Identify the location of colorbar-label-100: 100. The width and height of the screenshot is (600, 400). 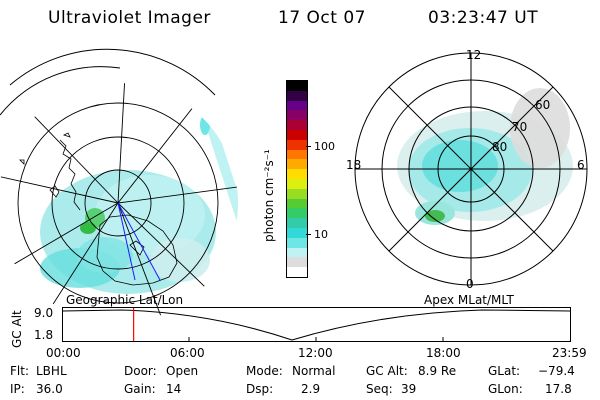
(324, 146).